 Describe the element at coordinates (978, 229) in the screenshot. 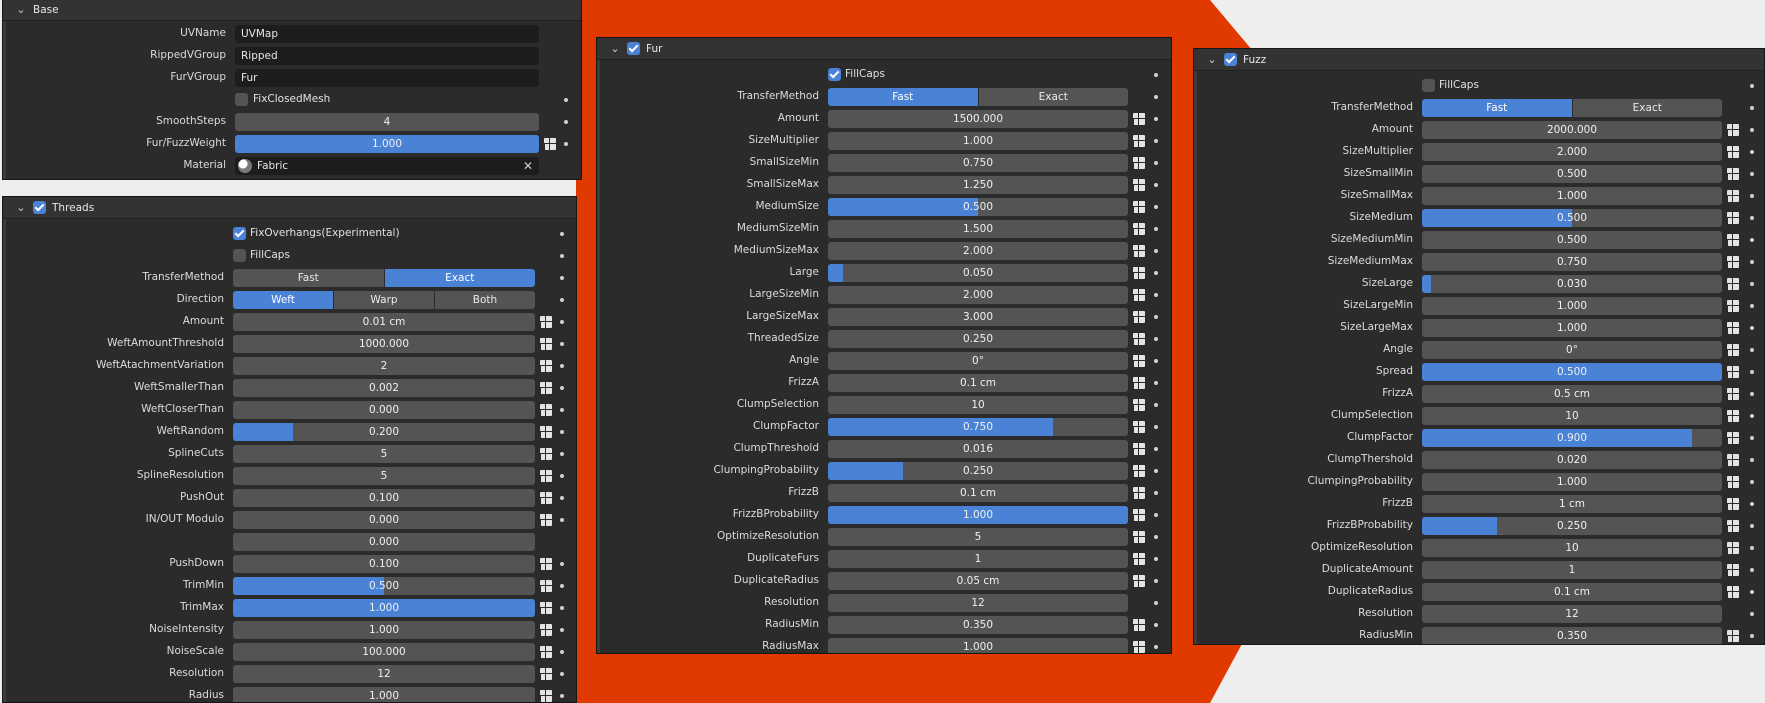

I see `mediumsizemin-field: 1.500` at that location.